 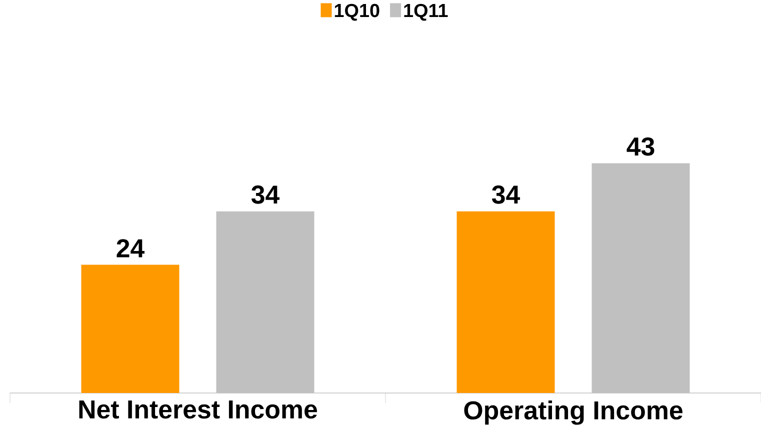 What do you see at coordinates (573, 412) in the screenshot?
I see `x-tick-label: Operating Income` at bounding box center [573, 412].